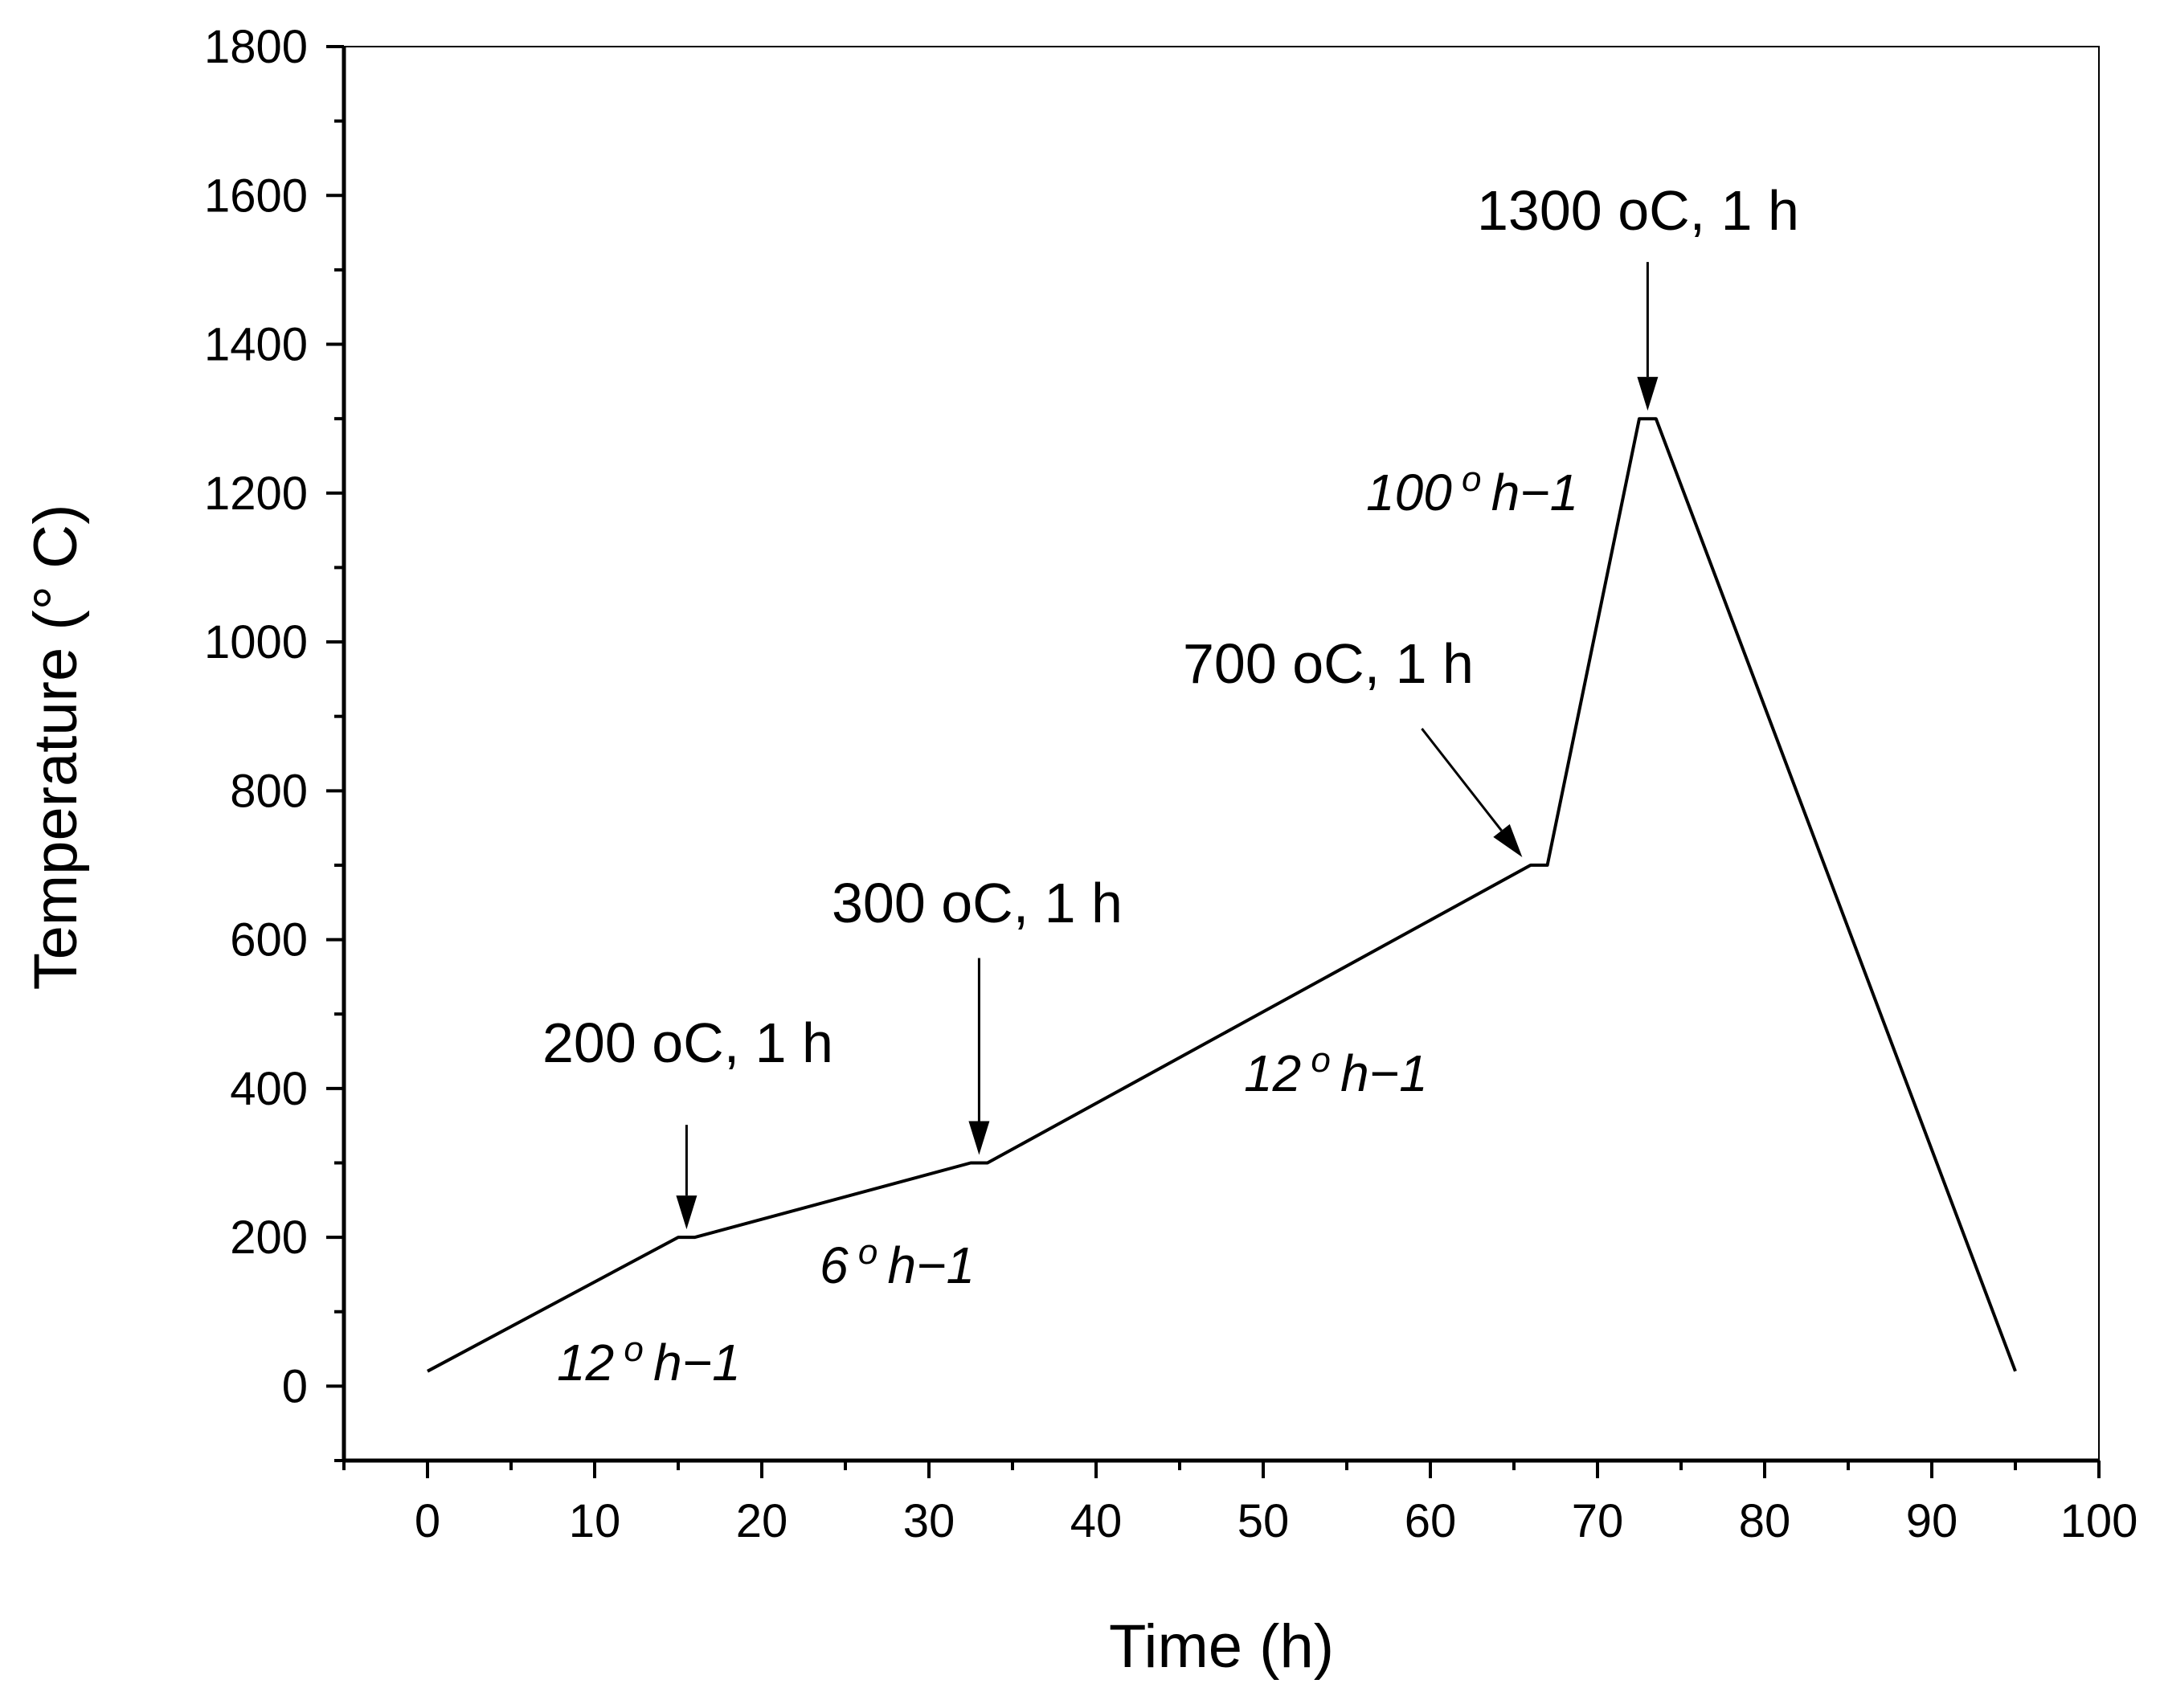  What do you see at coordinates (1932, 1521) in the screenshot?
I see `x-tick-label-90: 90` at bounding box center [1932, 1521].